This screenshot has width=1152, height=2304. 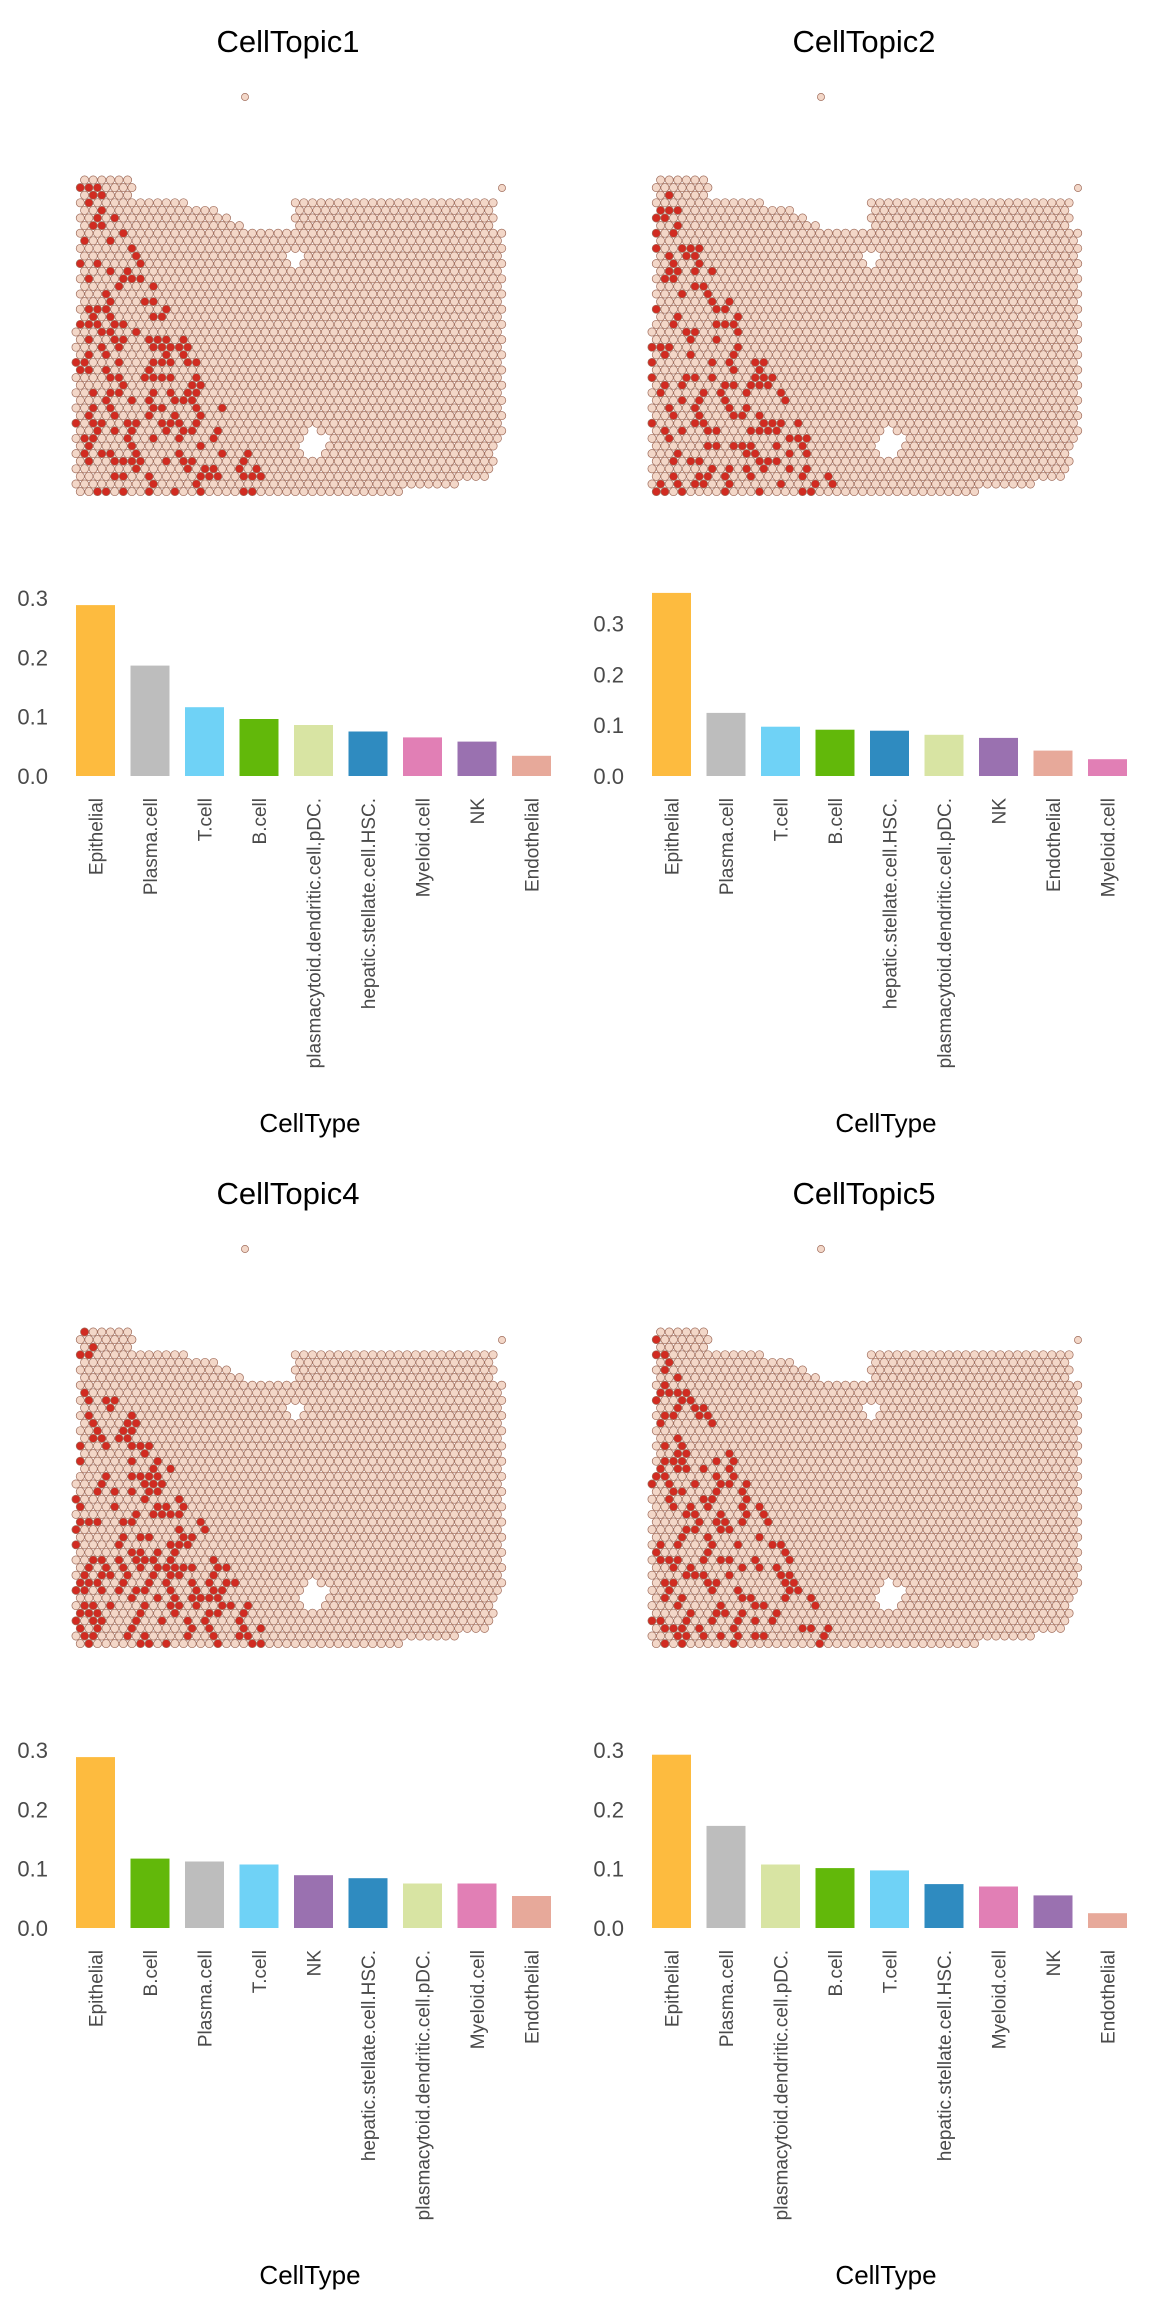 I want to click on bar, so click(x=726, y=744).